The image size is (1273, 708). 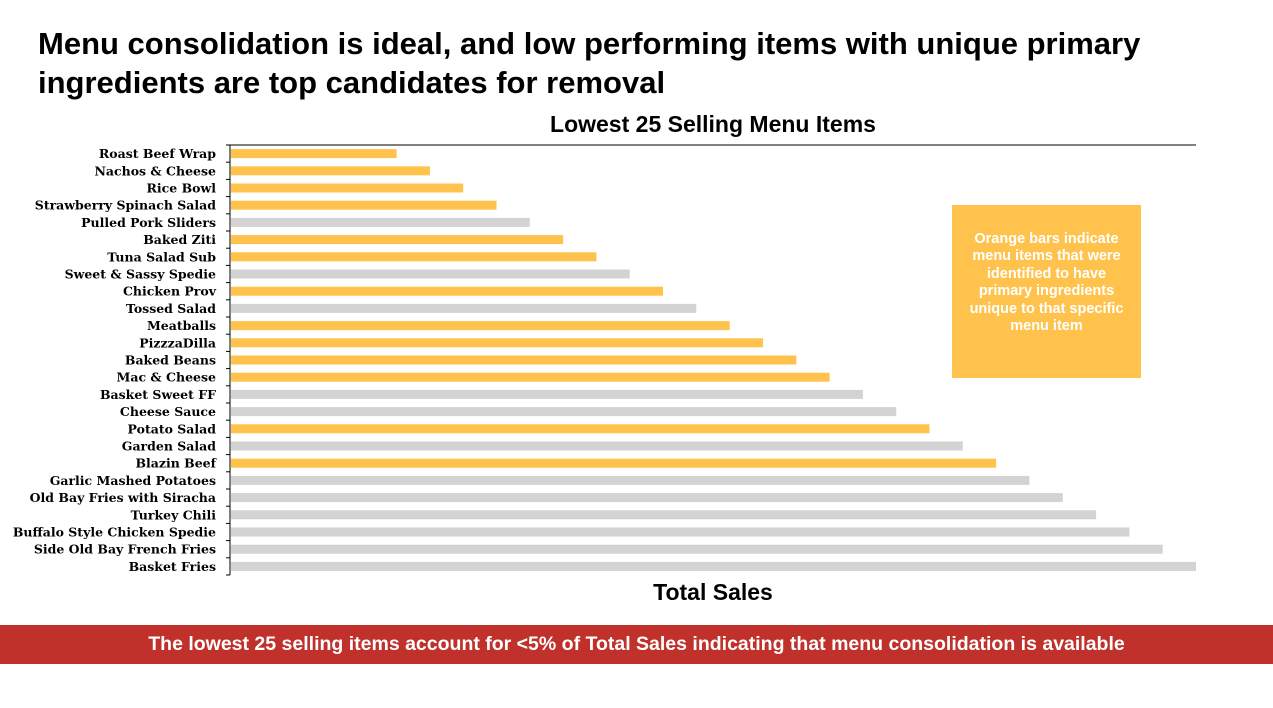 What do you see at coordinates (161, 256) in the screenshot?
I see `category-label: Tuna Salad Sub` at bounding box center [161, 256].